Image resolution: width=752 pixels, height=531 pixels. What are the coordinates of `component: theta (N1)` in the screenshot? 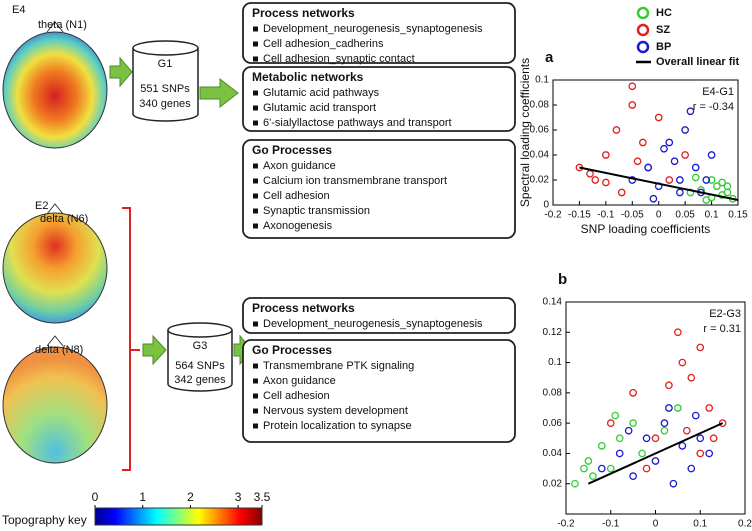 It's located at (62, 25).